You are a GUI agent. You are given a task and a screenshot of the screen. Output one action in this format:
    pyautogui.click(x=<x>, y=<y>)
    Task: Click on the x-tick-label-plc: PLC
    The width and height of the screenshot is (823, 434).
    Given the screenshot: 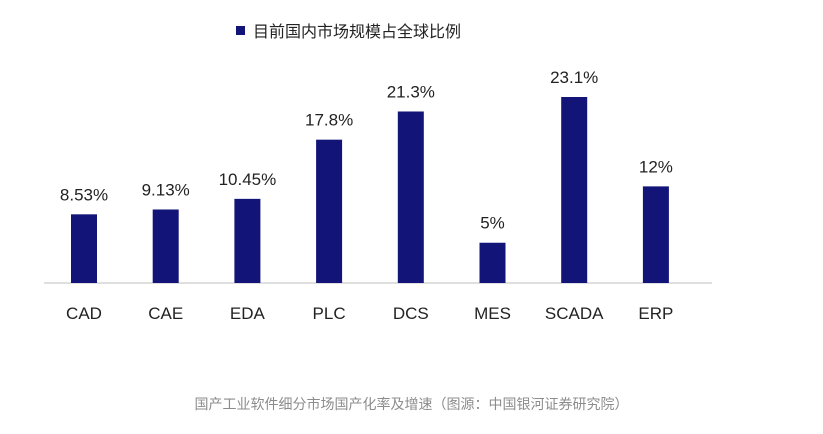 What is the action you would take?
    pyautogui.click(x=329, y=313)
    